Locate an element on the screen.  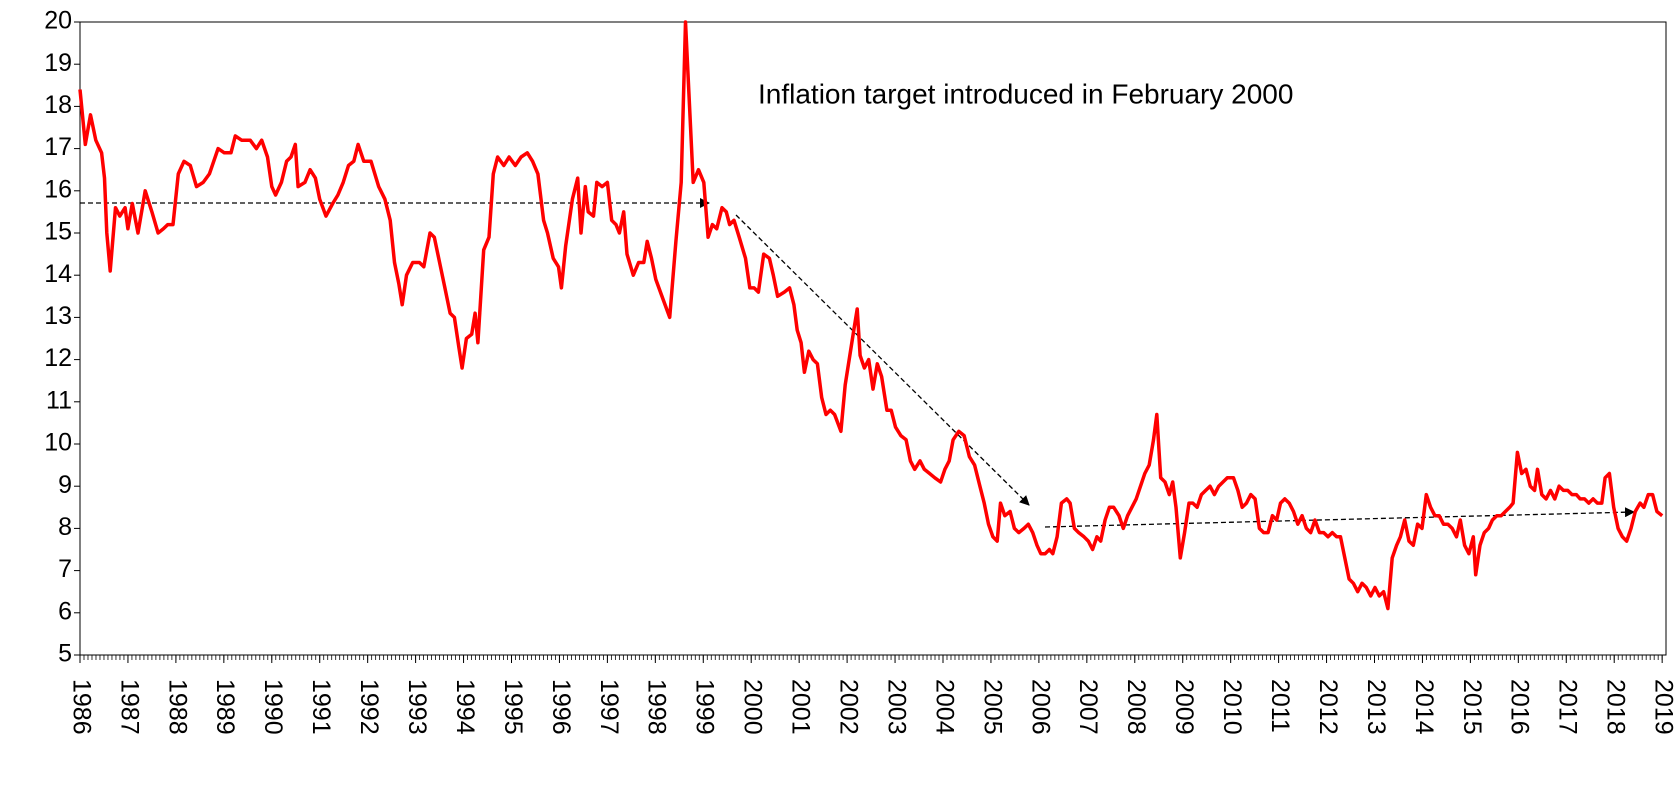
y-tick-label: 7 is located at coordinates (65, 569).